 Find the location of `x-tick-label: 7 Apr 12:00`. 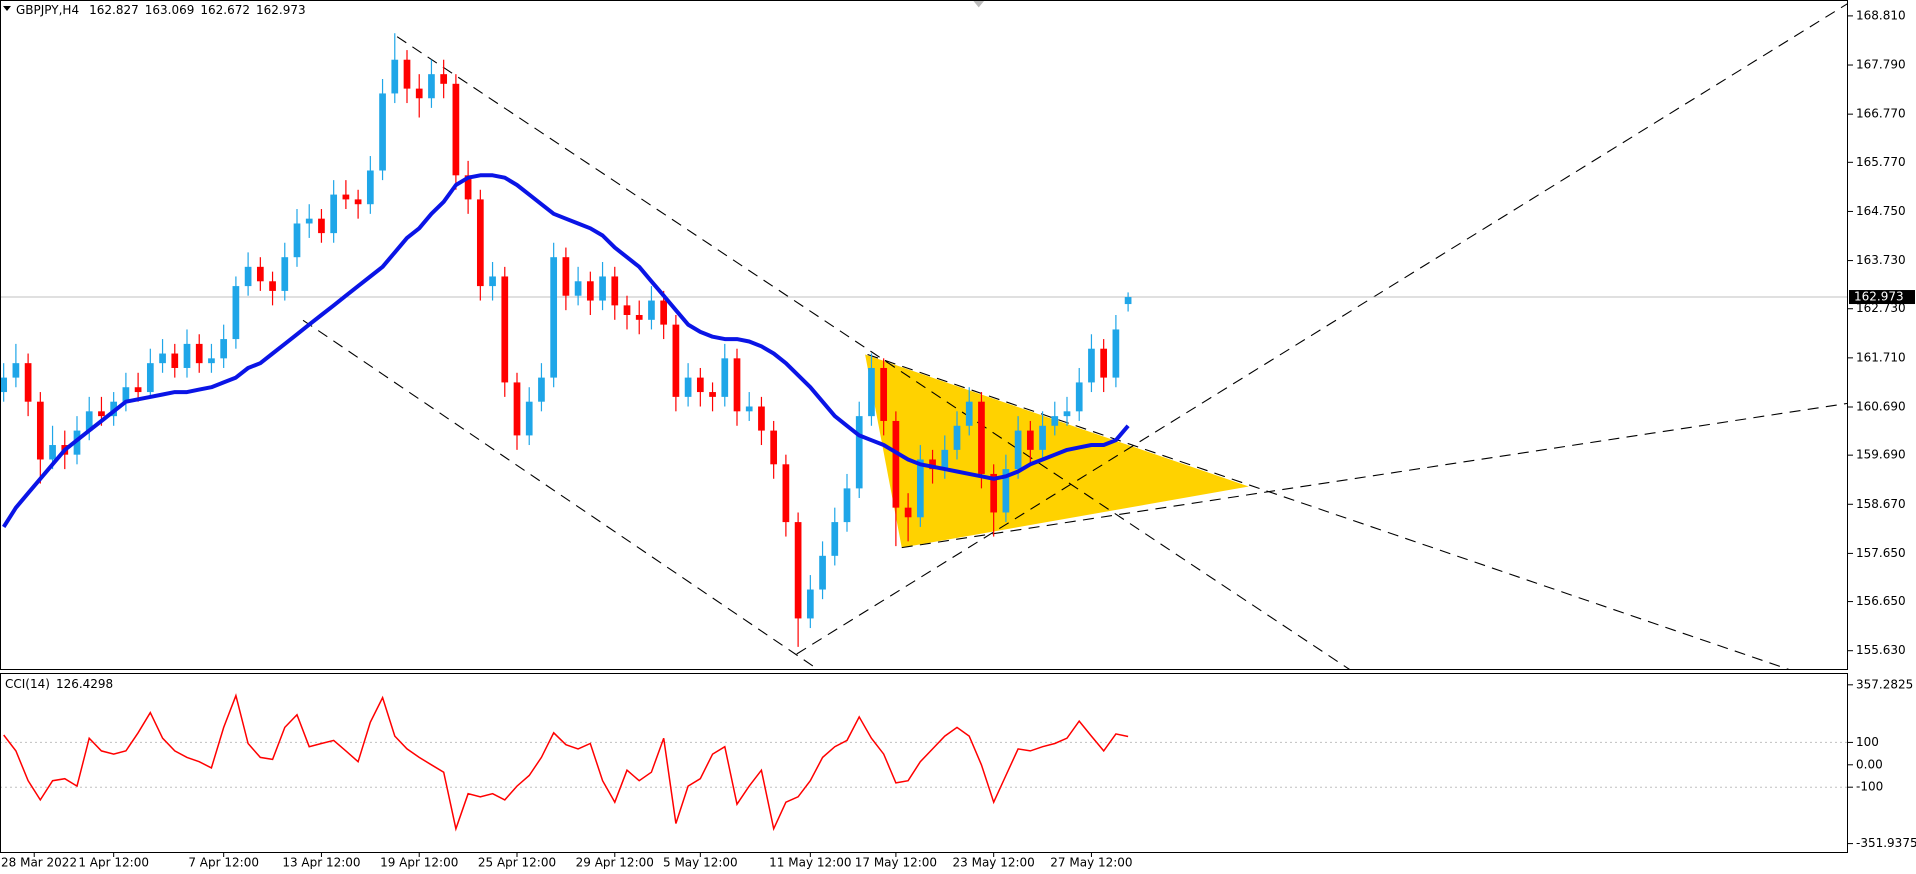

x-tick-label: 7 Apr 12:00 is located at coordinates (223, 863).